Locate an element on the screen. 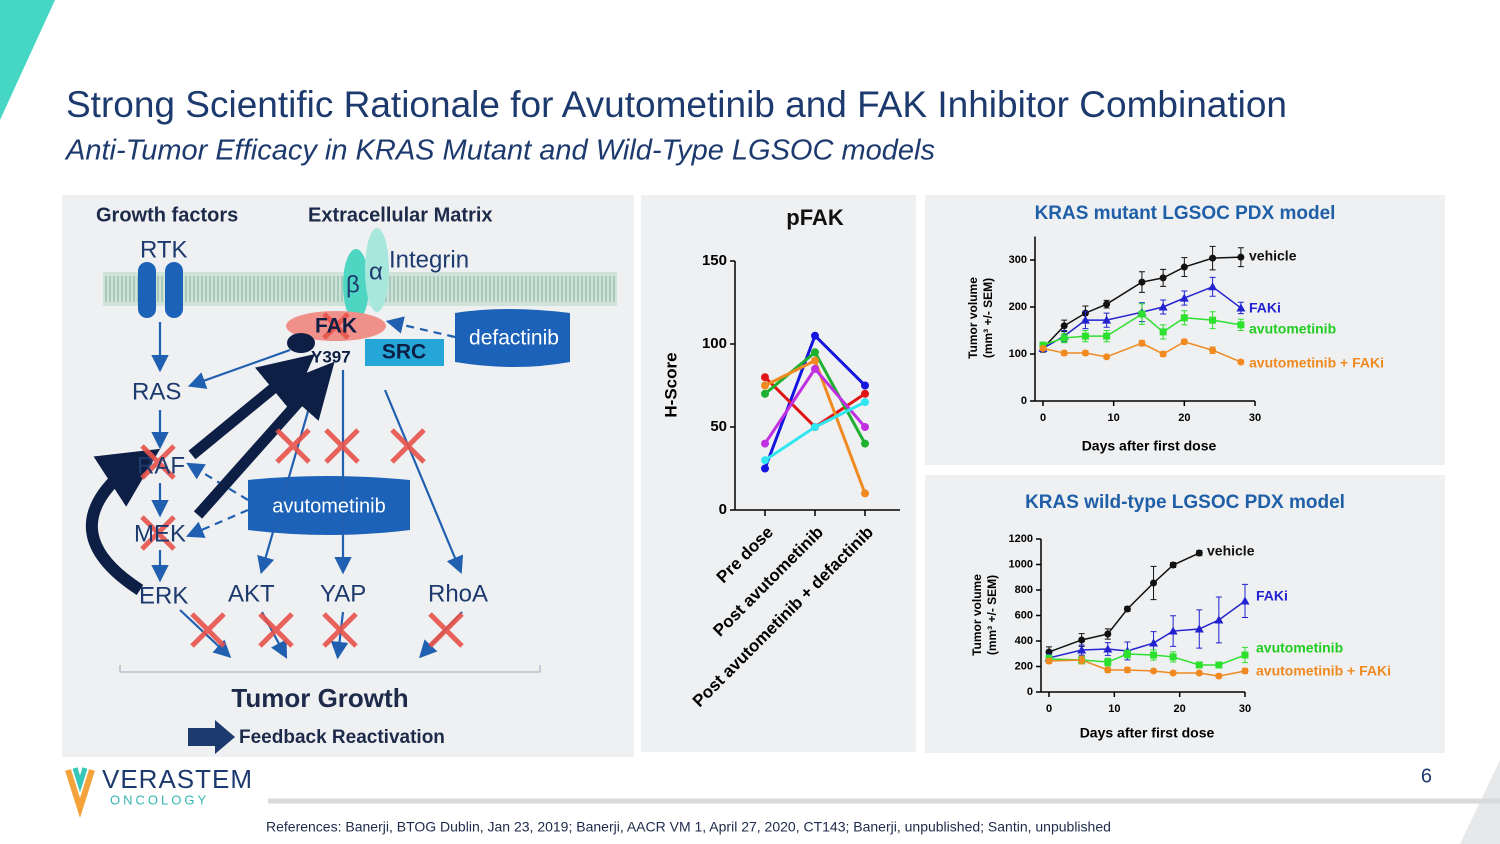 Image resolution: width=1500 pixels, height=844 pixels. label: AKT is located at coordinates (251, 593).